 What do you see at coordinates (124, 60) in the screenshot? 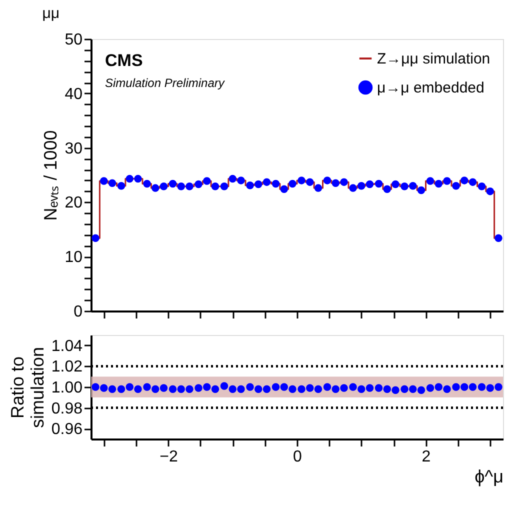
I see `annotation: CMS` at bounding box center [124, 60].